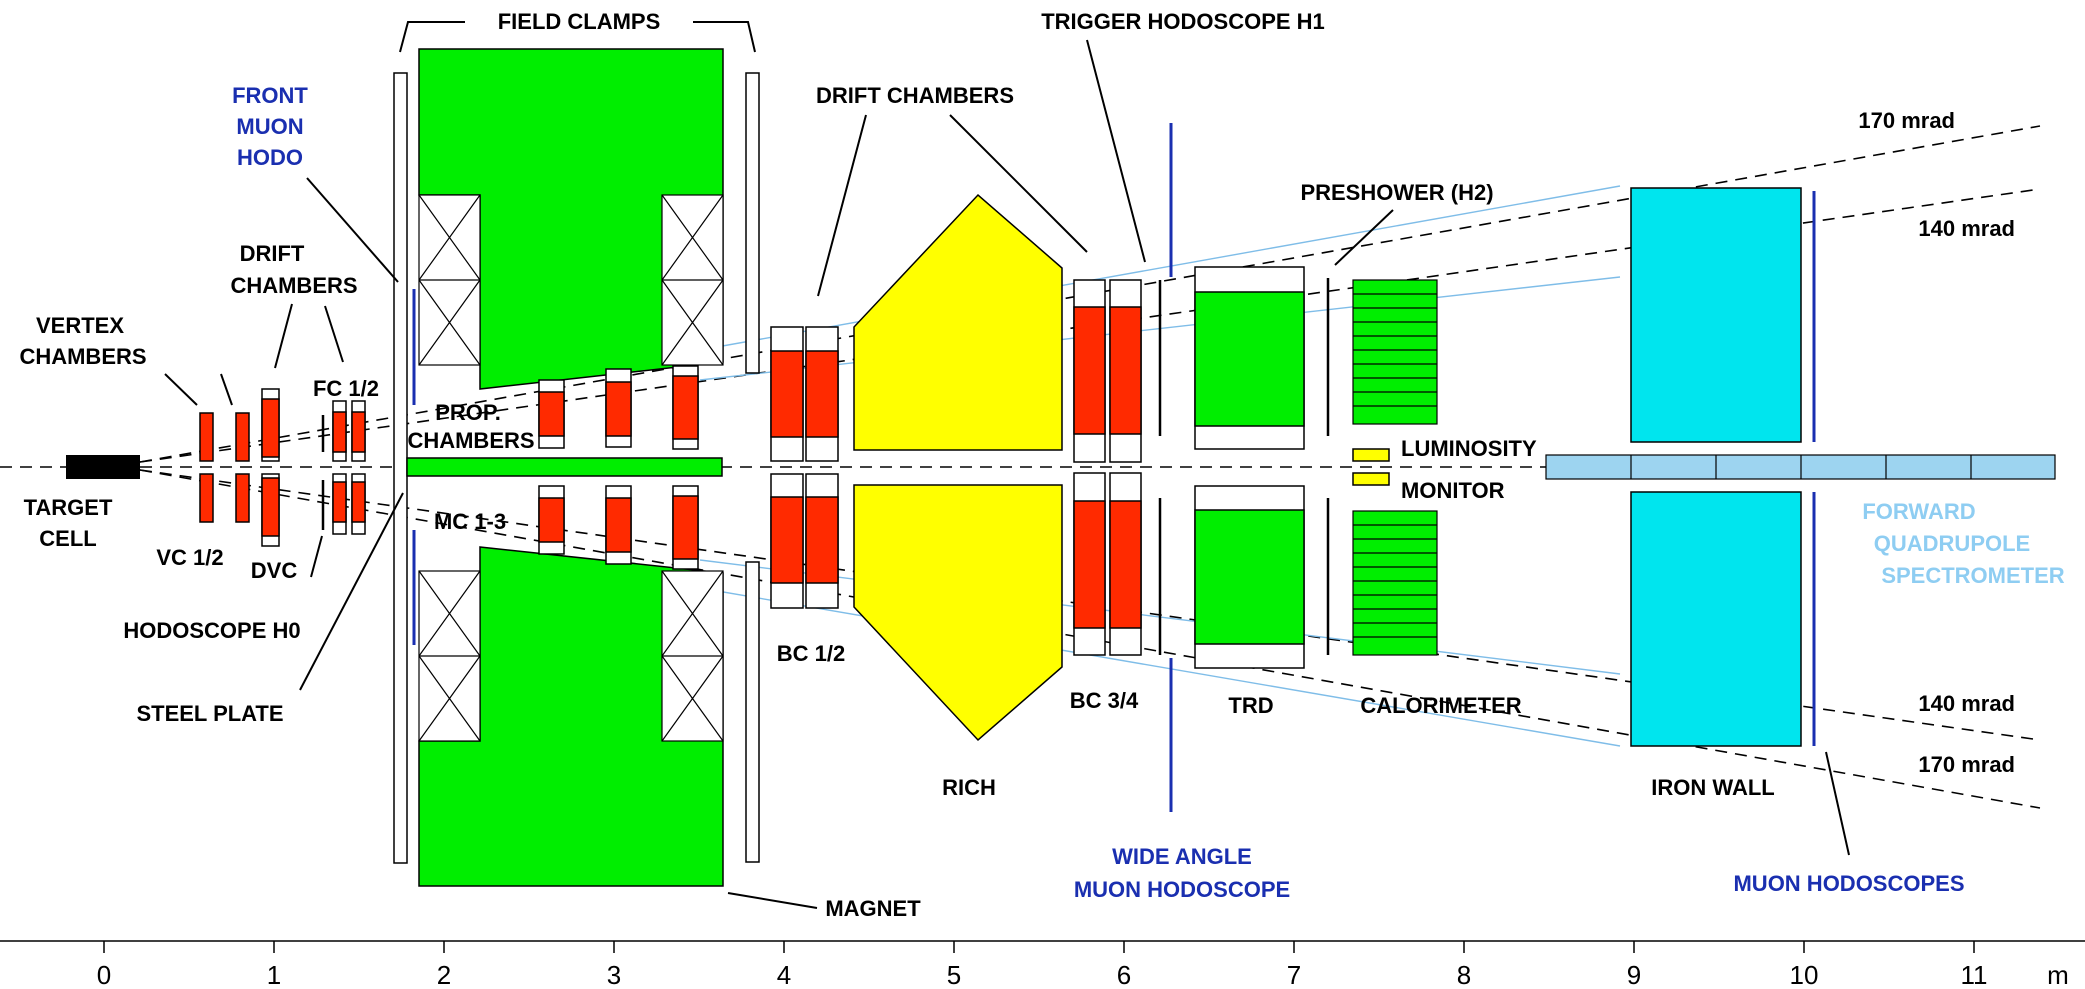 This screenshot has height=989, width=2085. What do you see at coordinates (822, 394) in the screenshot?
I see `bc2-top` at bounding box center [822, 394].